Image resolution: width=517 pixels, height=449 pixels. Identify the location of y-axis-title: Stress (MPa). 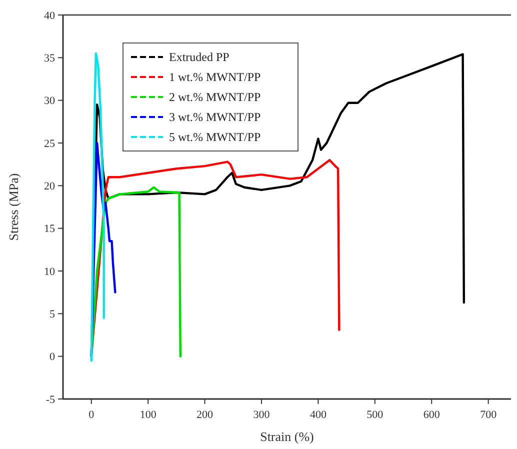
(13, 207).